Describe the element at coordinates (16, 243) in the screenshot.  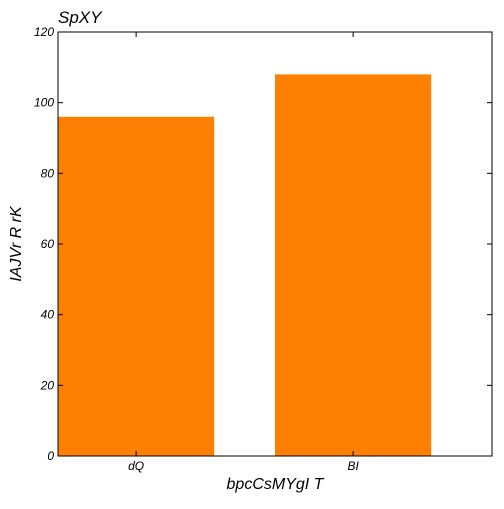
I see `y-axis-label: IAJVr R rK` at that location.